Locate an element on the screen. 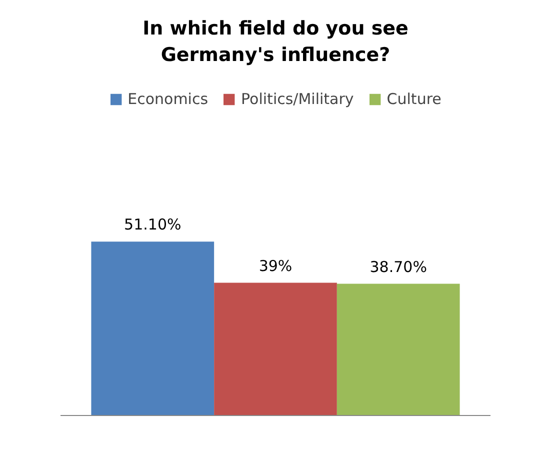 This screenshot has width=560, height=459. data-label: 51.10% is located at coordinates (153, 225).